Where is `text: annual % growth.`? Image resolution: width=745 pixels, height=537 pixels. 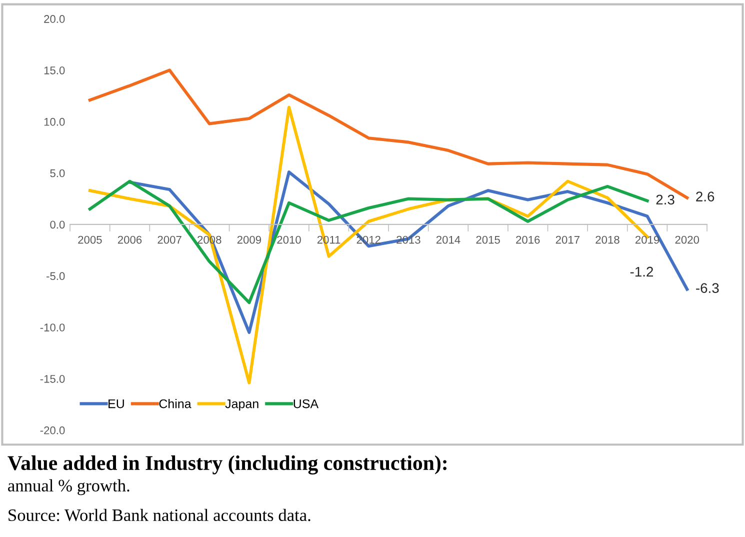
text: annual % growth. is located at coordinates (69, 487).